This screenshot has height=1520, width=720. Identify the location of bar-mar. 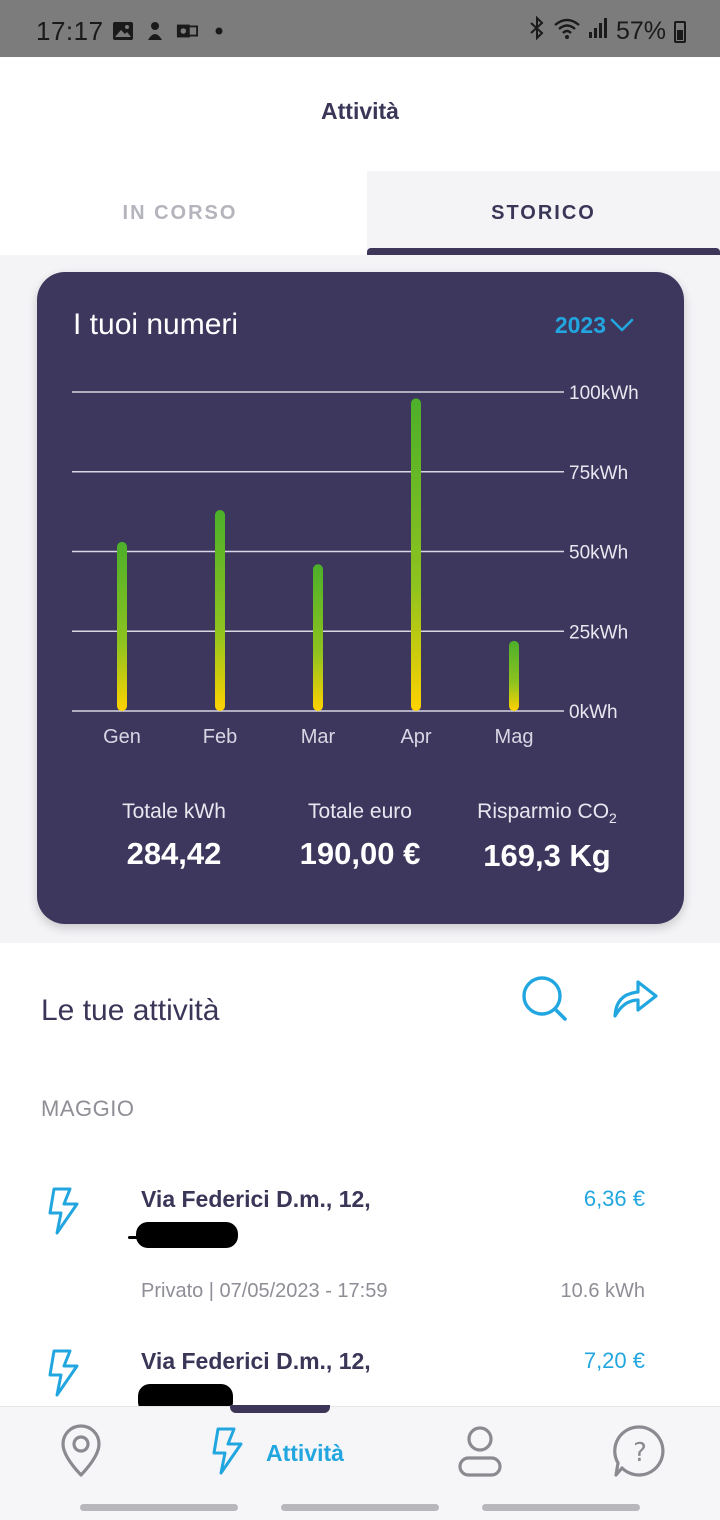
(318, 637).